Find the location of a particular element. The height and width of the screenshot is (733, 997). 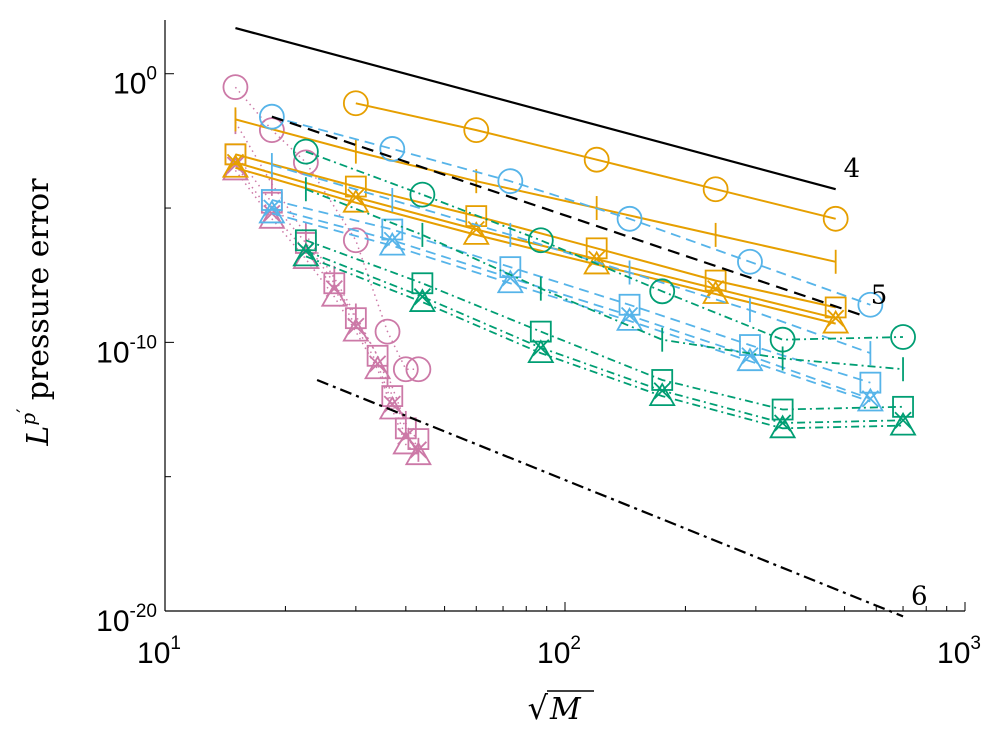

y-axis-label: Lp′pressure error is located at coordinates (34, 312).